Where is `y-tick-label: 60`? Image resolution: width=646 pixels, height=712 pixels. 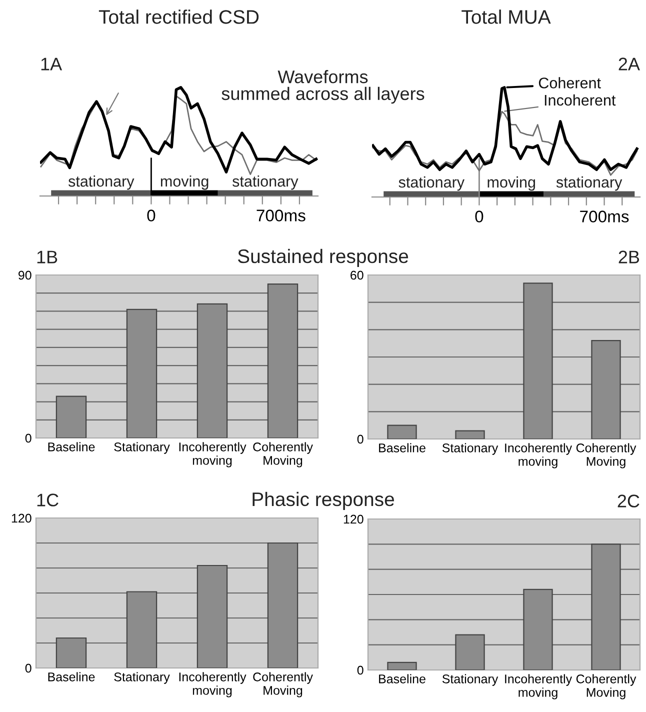
y-tick-label: 60 is located at coordinates (357, 275).